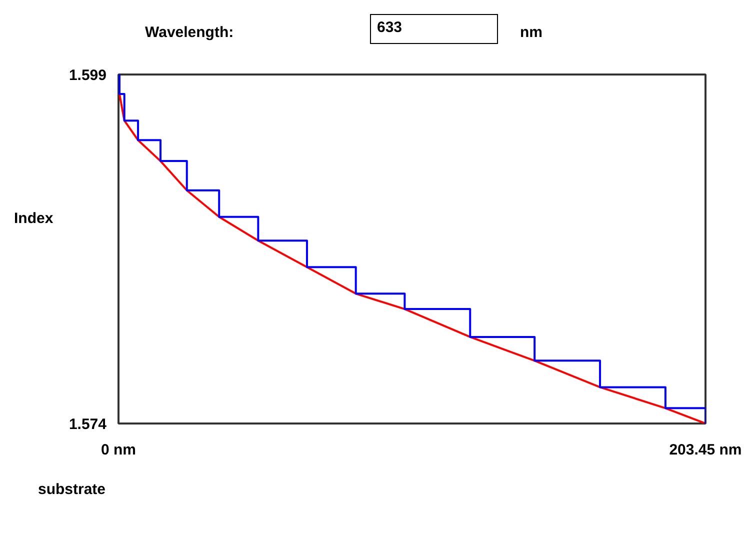  What do you see at coordinates (72, 490) in the screenshot?
I see `text: substrate` at bounding box center [72, 490].